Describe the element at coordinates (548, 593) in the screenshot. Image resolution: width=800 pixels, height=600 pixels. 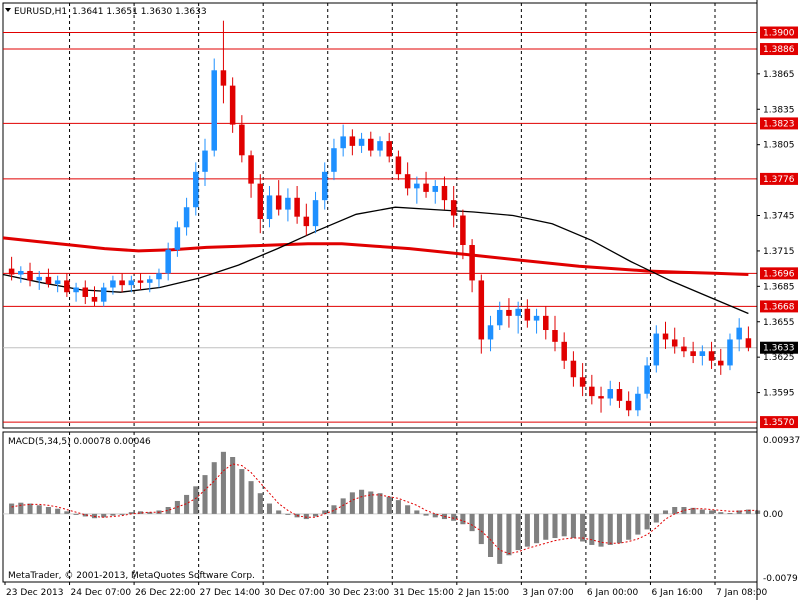
I see `time-tick-label: 3 Jan 07:00` at that location.